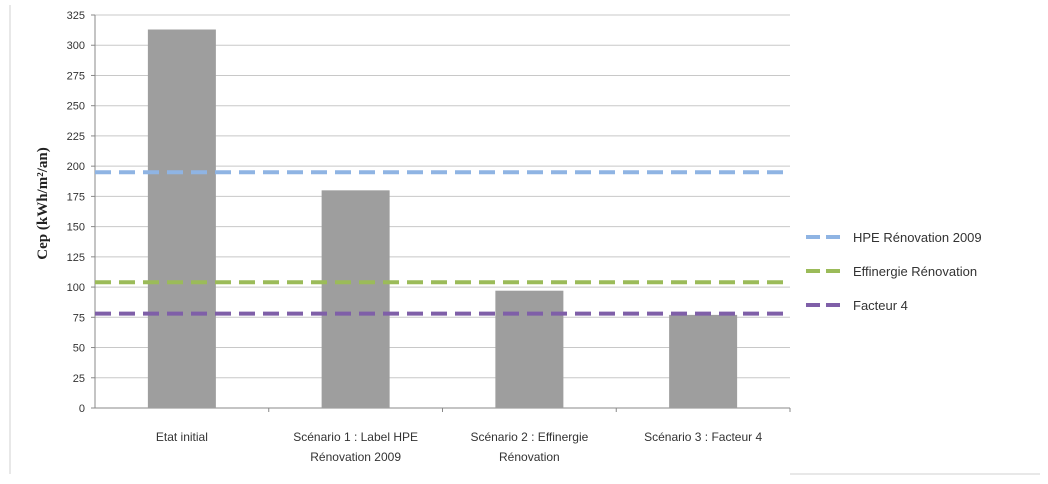  I want to click on legend-label: HPE Rénovation 2009, so click(917, 237).